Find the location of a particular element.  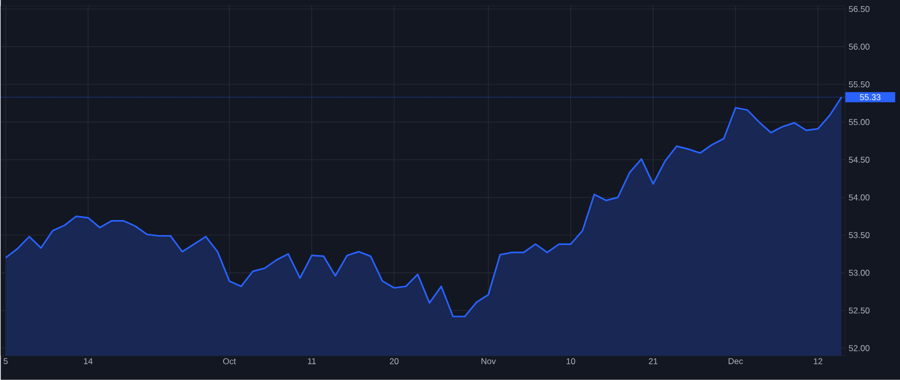

y-tick-label: 55.50 is located at coordinates (859, 85).